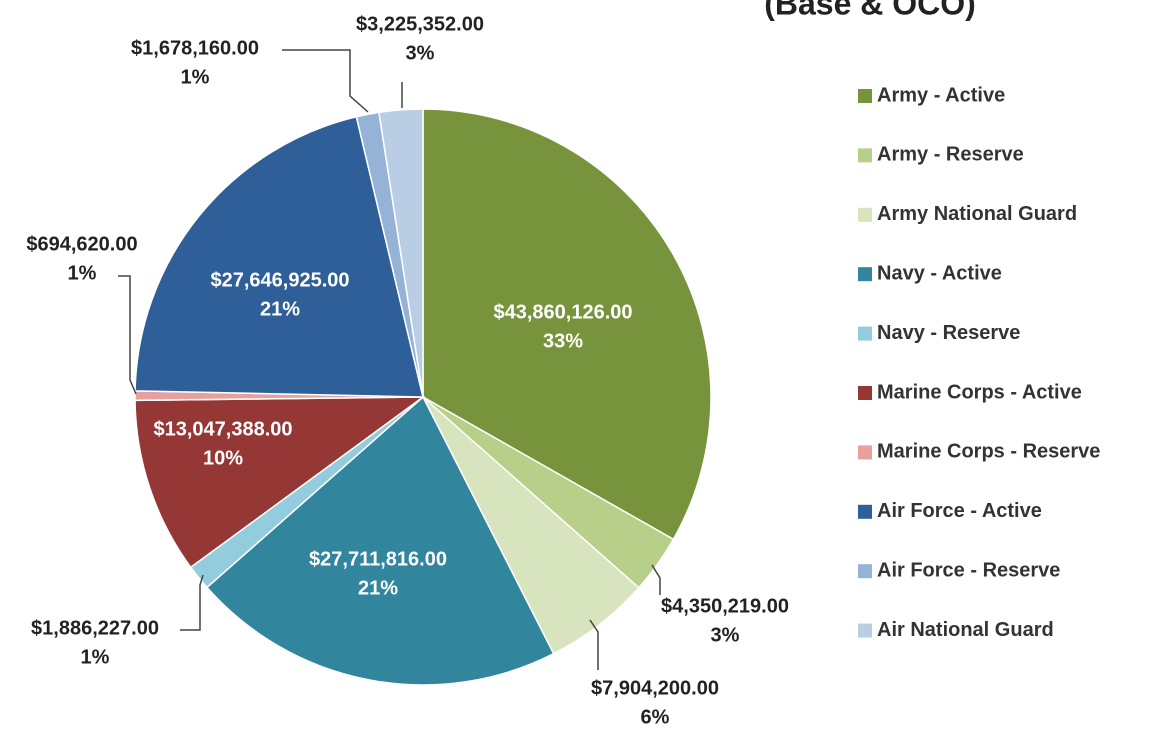 The image size is (1174, 732). Describe the element at coordinates (988, 452) in the screenshot. I see `legend-label: Marine Corps - Reserve` at that location.